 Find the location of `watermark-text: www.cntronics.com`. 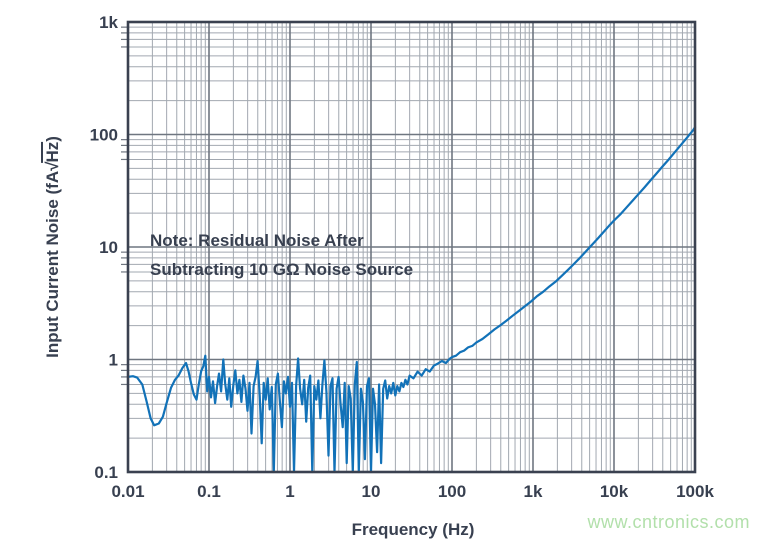

watermark-text: www.cntronics.com is located at coordinates (668, 522).